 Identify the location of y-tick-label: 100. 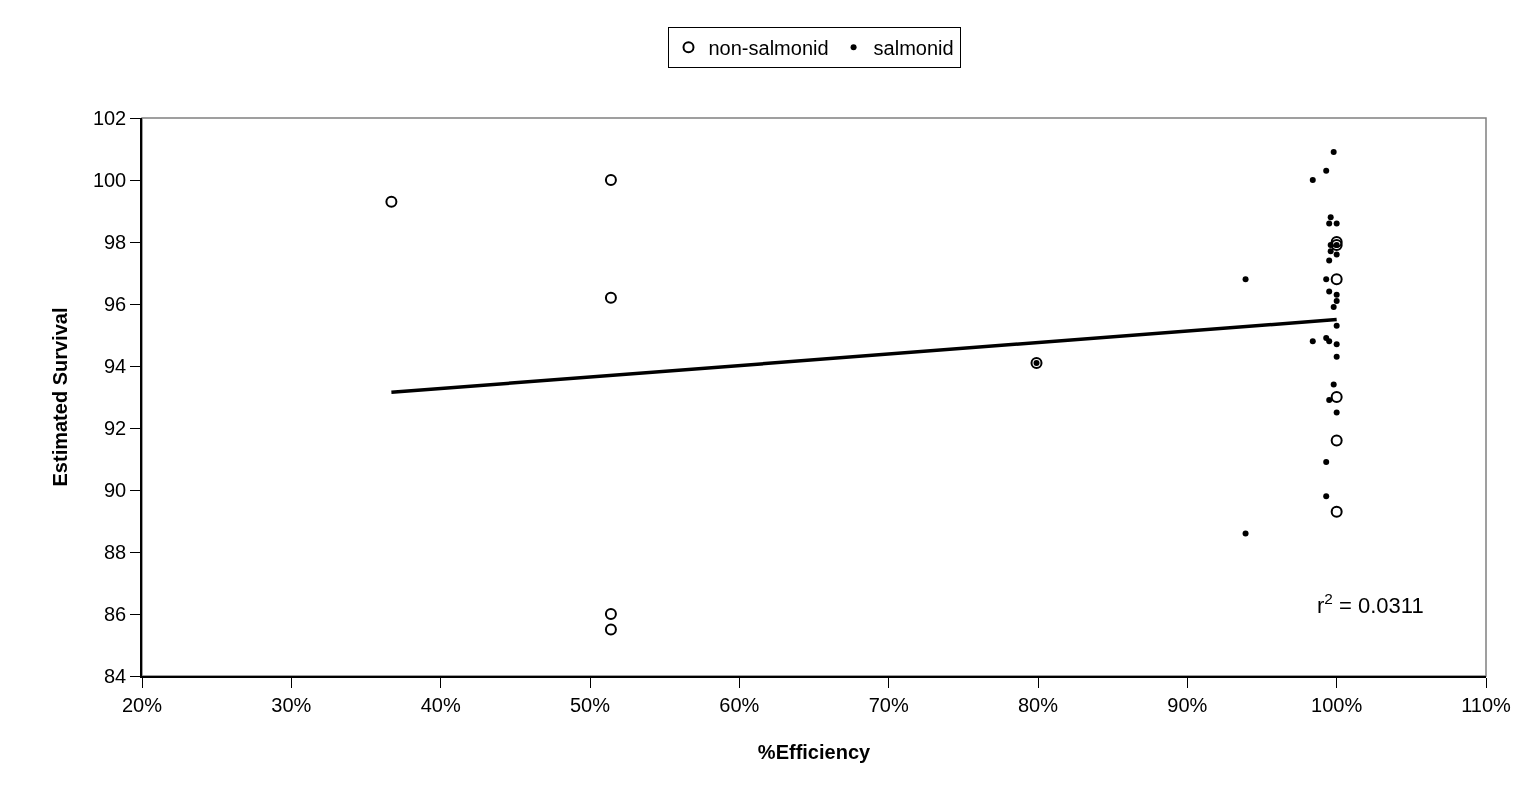
(109, 180).